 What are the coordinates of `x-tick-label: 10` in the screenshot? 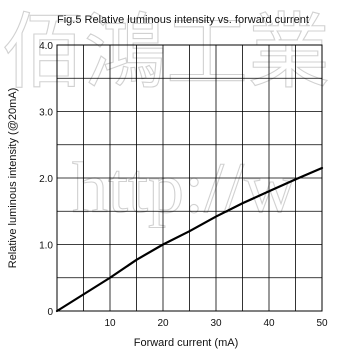 It's located at (110, 323).